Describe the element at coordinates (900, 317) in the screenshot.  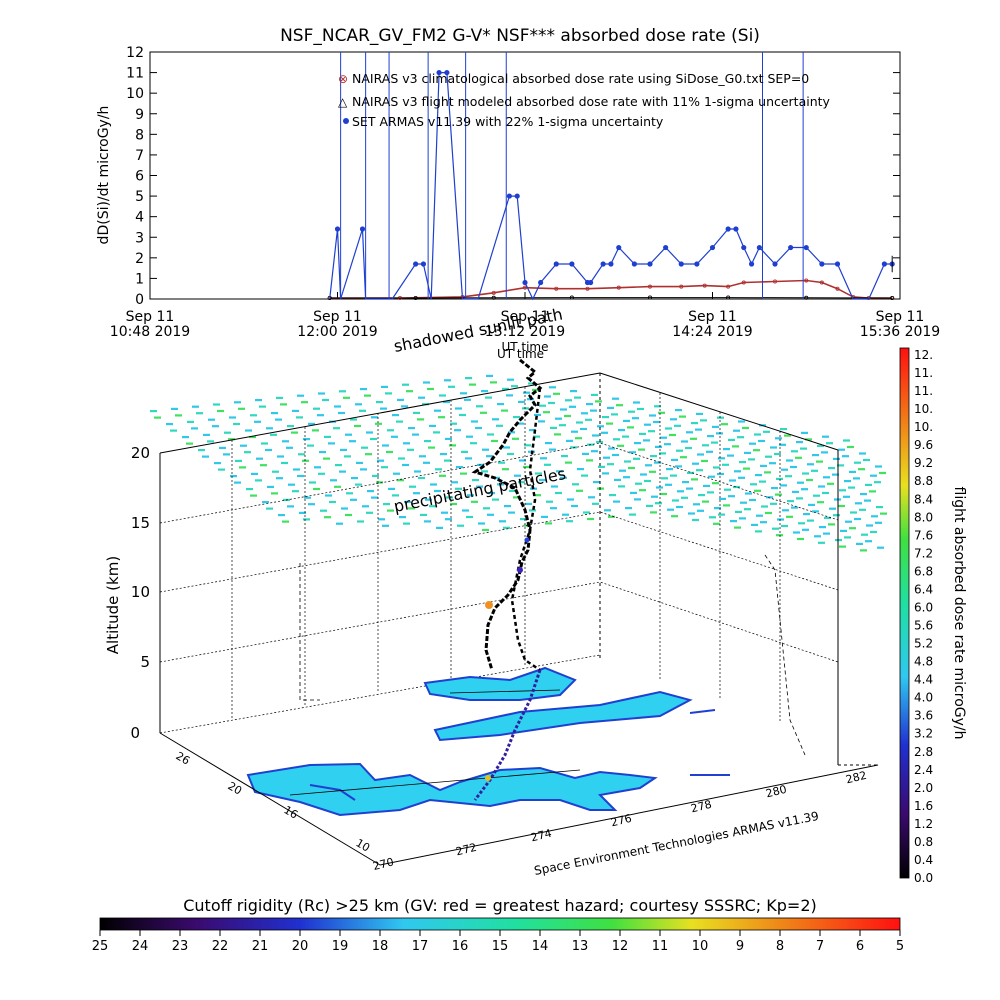
I see `x-tick-label: Sep 11` at that location.